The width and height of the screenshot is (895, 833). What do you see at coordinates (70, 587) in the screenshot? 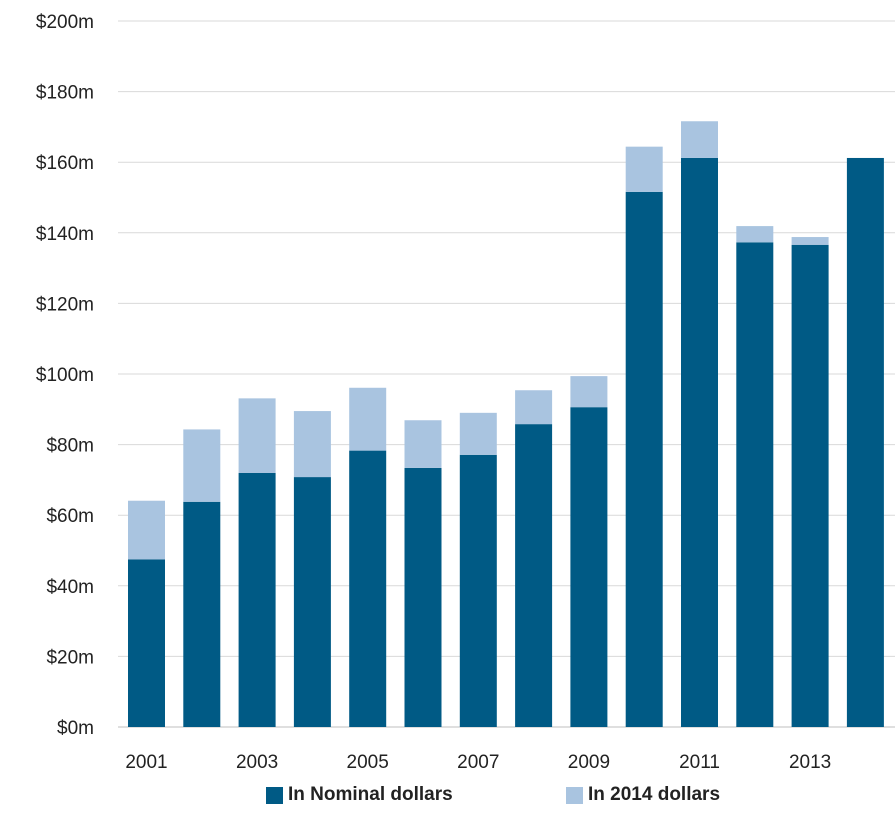
I see `y-tick-label: $40m` at bounding box center [70, 587].